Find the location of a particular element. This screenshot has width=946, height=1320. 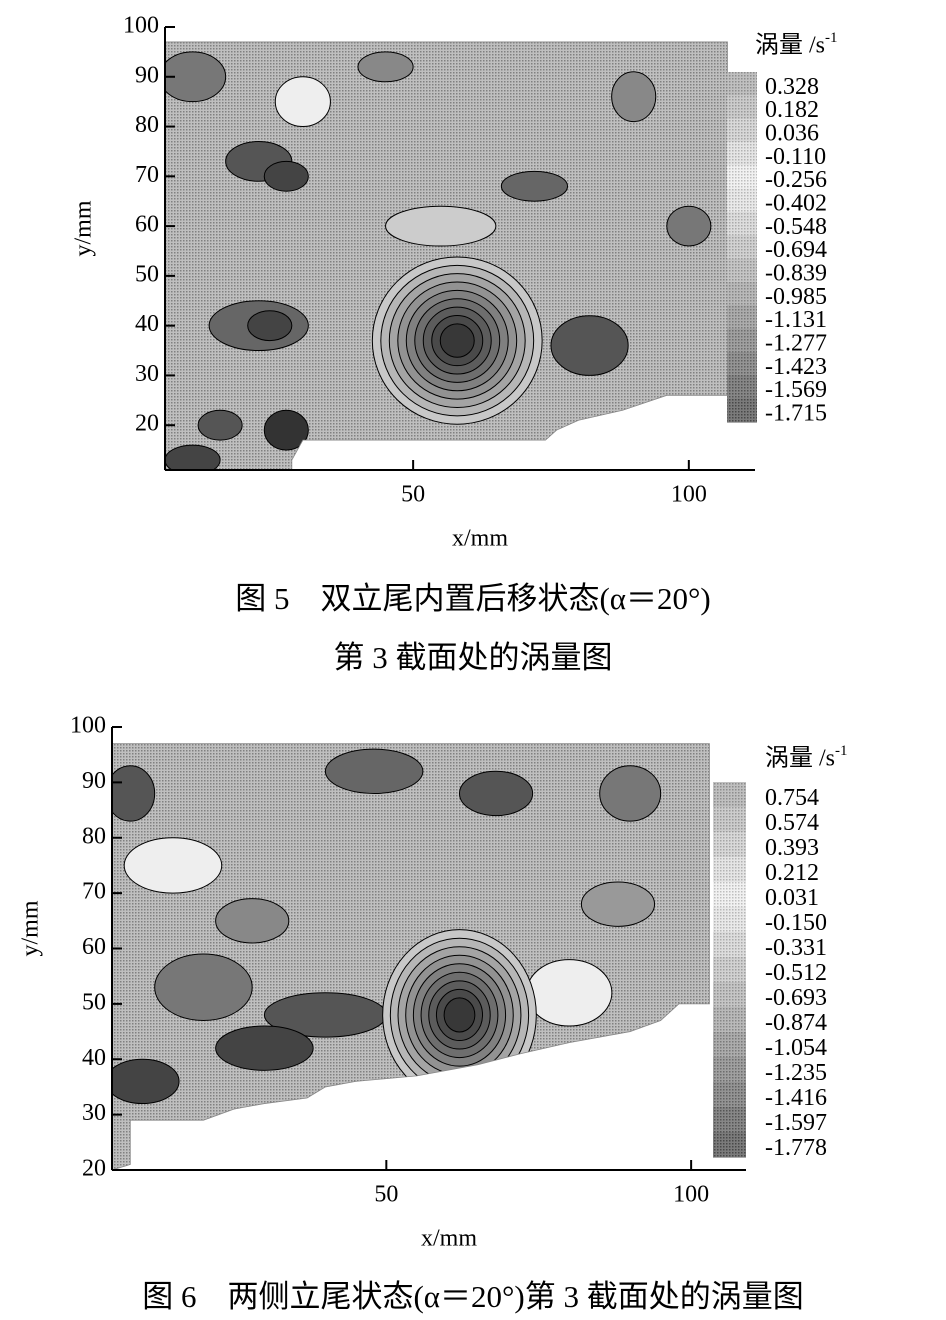

colorbar-label: 0.754 is located at coordinates (792, 798).